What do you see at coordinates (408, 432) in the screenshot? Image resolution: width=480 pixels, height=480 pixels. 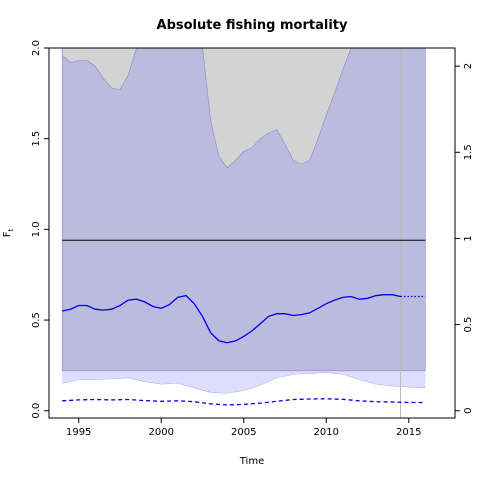 I see `x-tick-label: 2015` at bounding box center [408, 432].